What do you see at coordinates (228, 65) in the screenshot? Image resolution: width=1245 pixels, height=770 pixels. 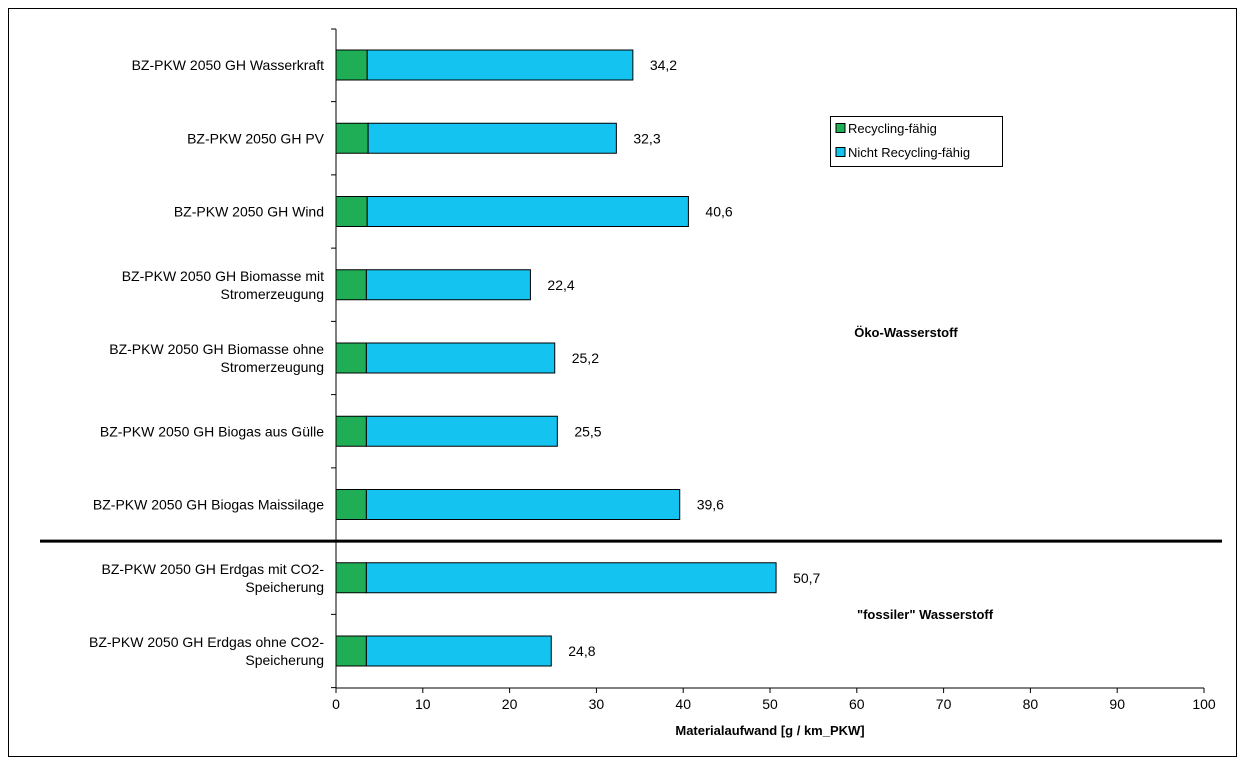 I see `category-label: BZ-PKW 2050 GH Wasserkraft` at bounding box center [228, 65].